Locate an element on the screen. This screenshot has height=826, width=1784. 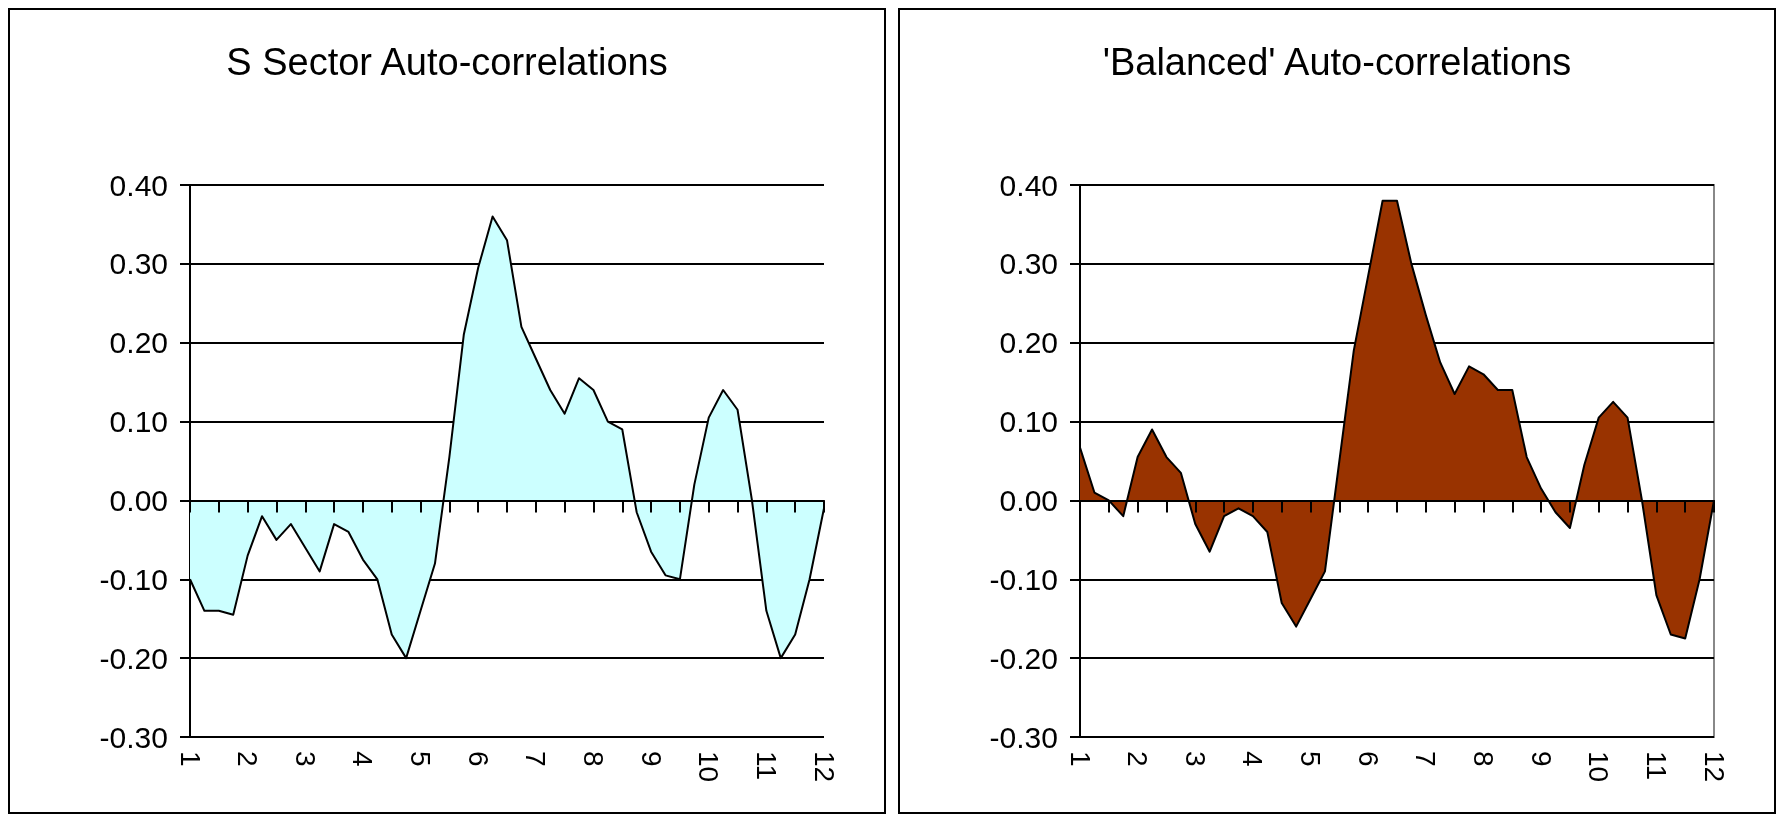
chart-title: 'Balanced' Auto-correlations is located at coordinates (1337, 62).